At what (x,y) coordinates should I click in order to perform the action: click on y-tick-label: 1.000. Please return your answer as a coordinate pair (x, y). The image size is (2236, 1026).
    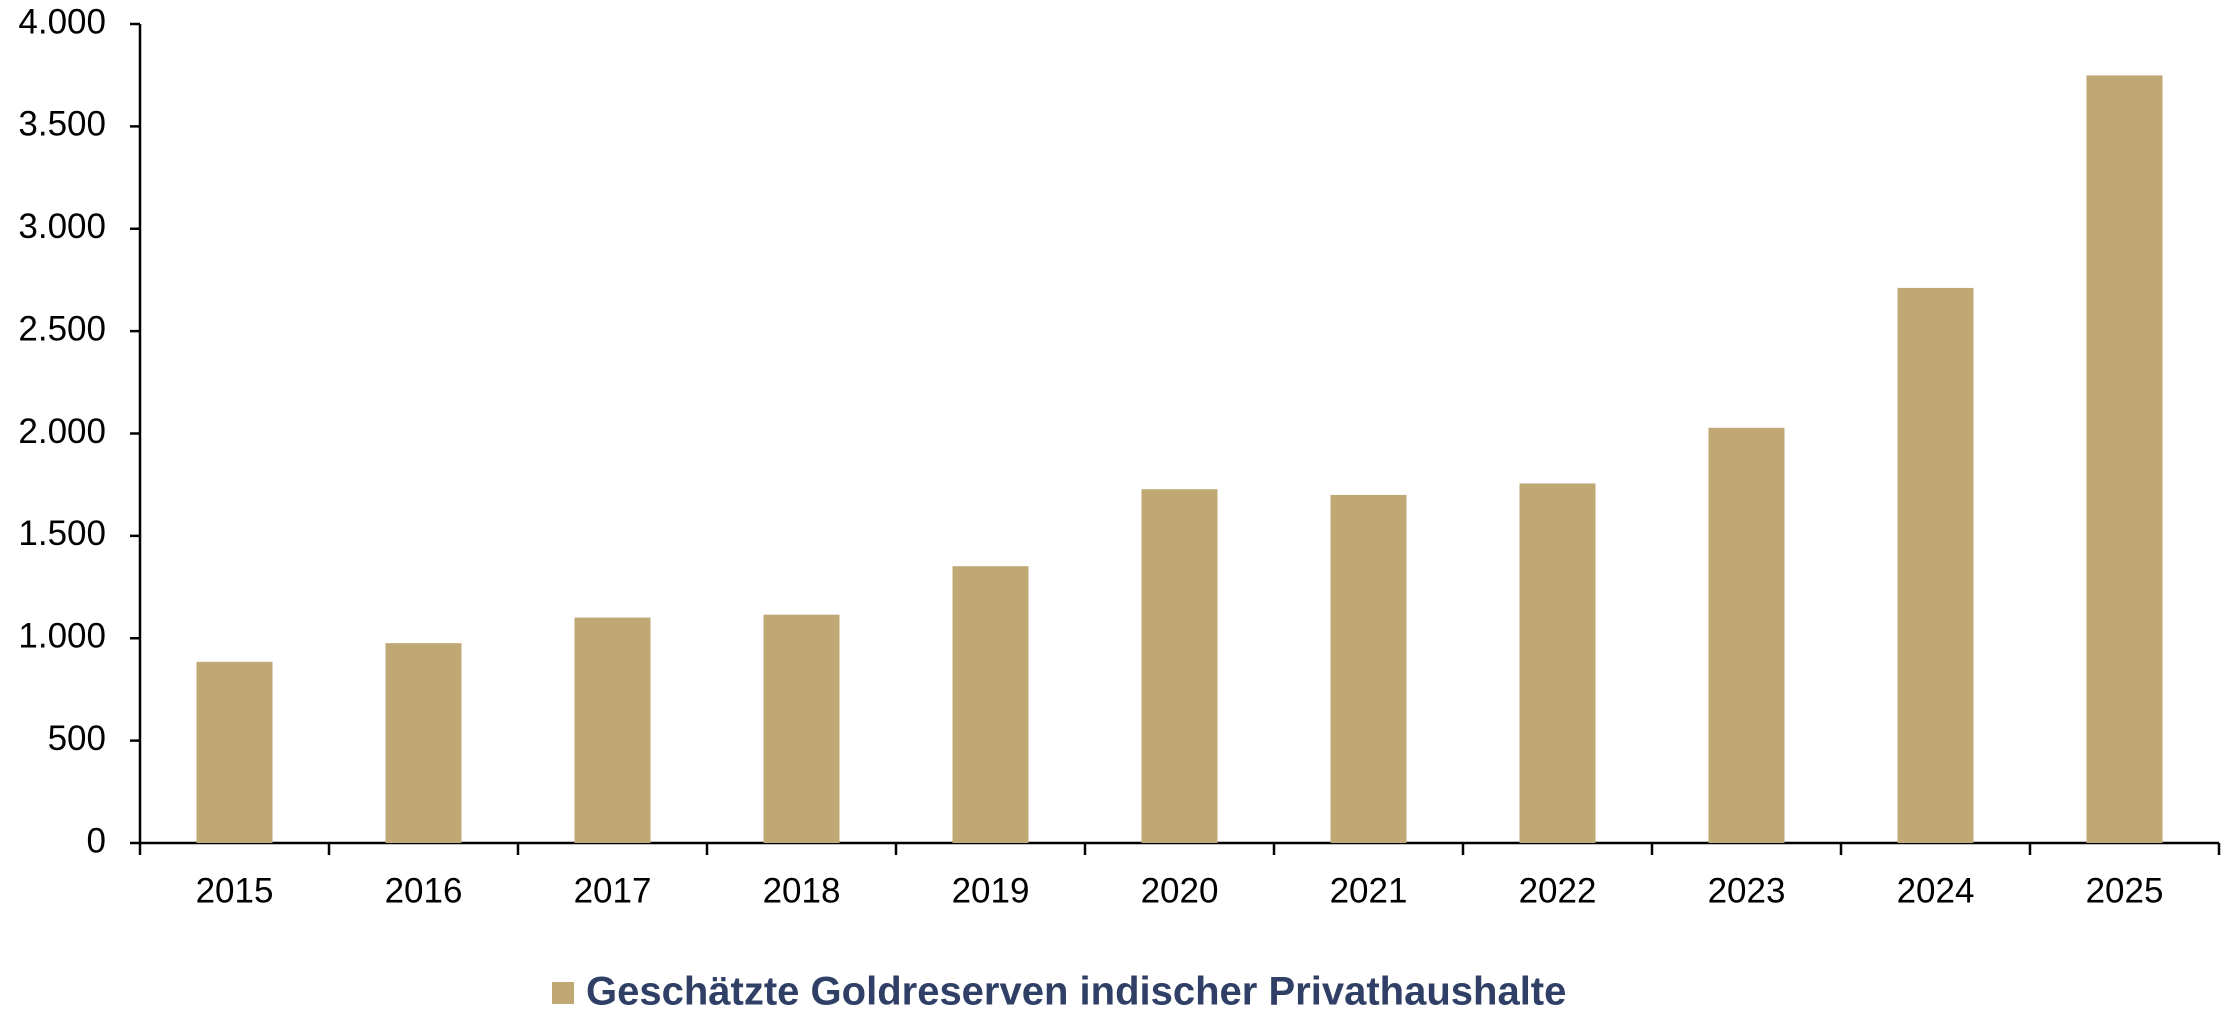
    Looking at the image, I should click on (62, 636).